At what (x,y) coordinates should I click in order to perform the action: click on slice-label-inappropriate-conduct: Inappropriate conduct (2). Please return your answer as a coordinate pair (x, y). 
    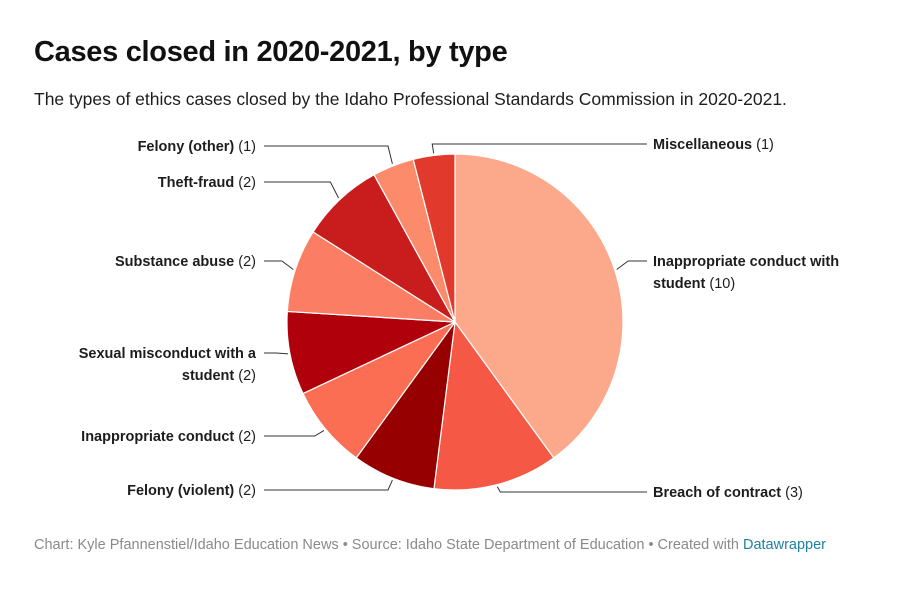
    Looking at the image, I should click on (168, 437).